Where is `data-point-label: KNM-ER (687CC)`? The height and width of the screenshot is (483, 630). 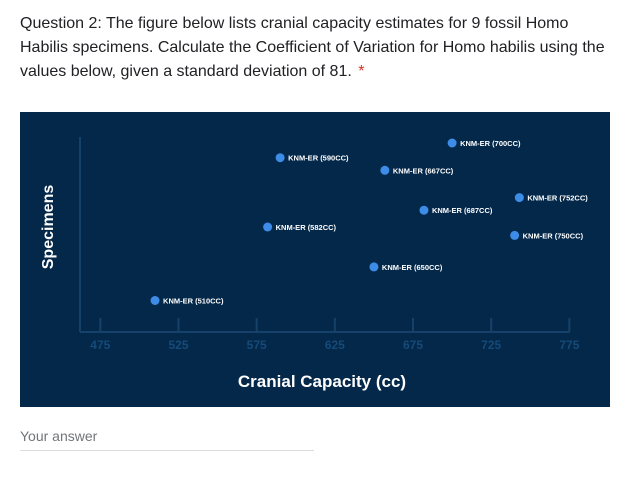
data-point-label: KNM-ER (687CC) is located at coordinates (462, 210).